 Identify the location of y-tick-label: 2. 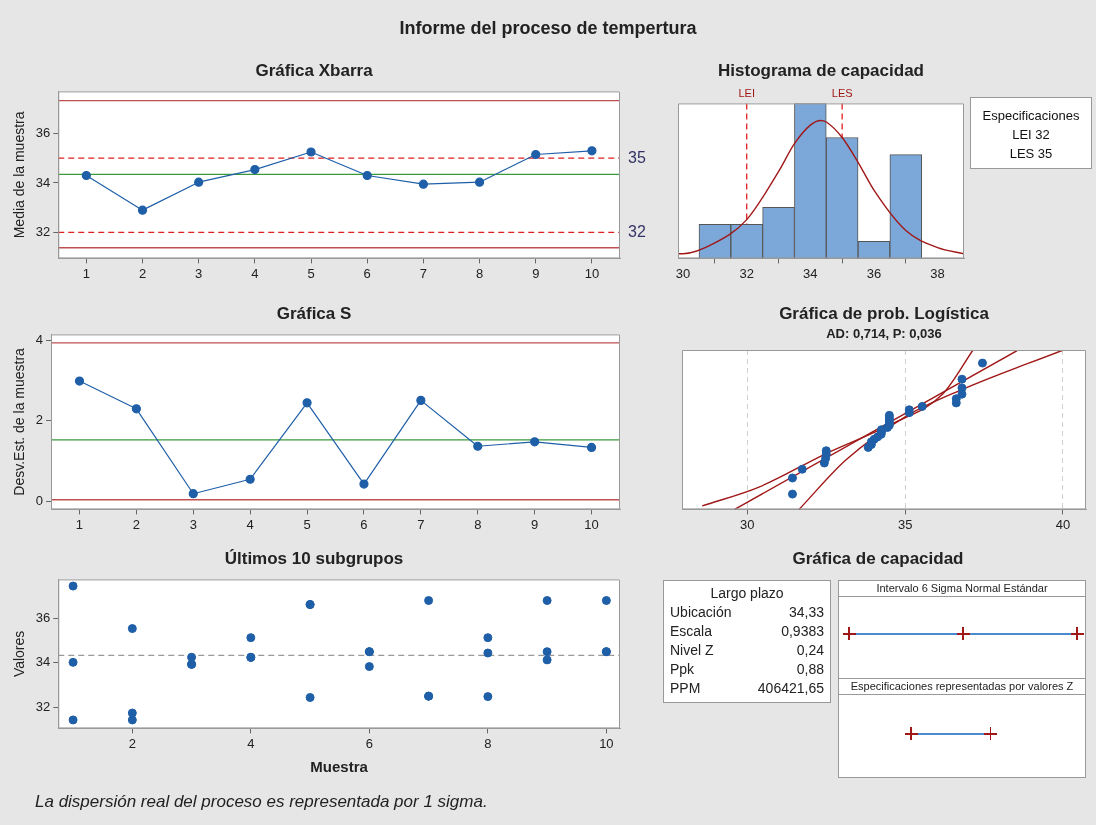
(39, 420).